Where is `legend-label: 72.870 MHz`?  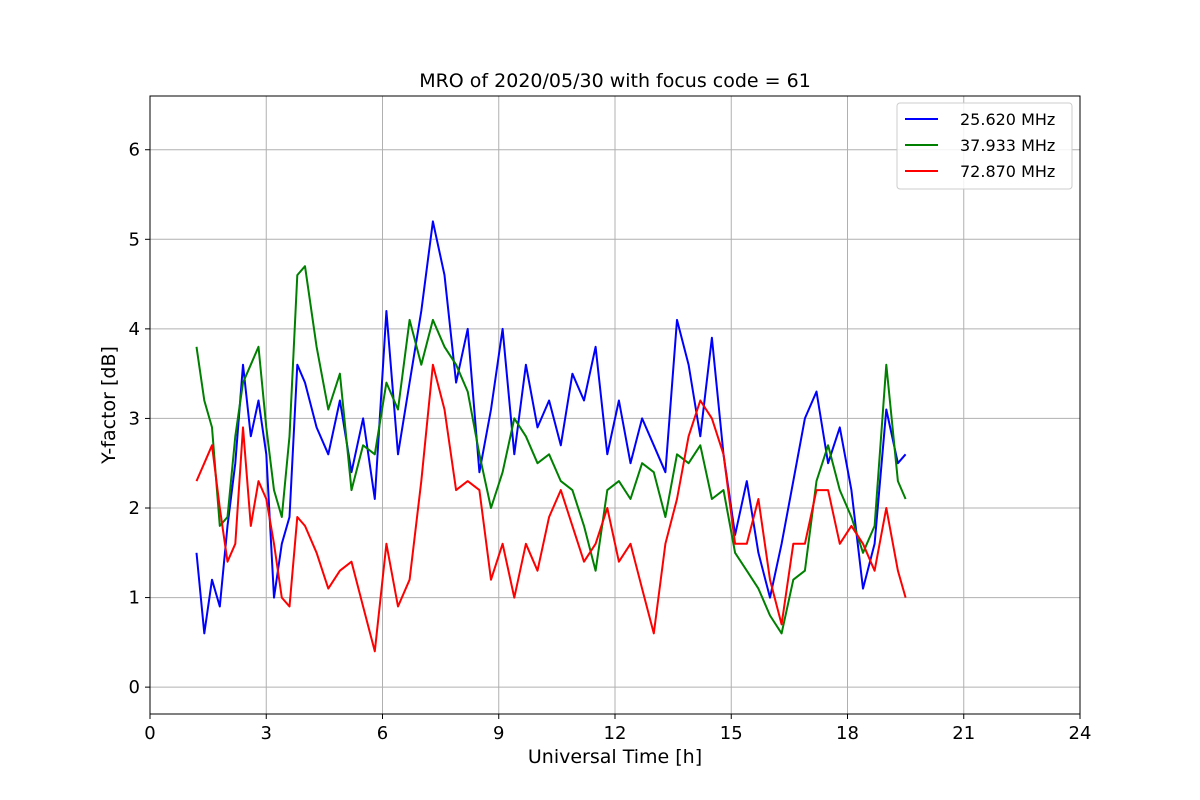
legend-label: 72.870 MHz is located at coordinates (1007, 171).